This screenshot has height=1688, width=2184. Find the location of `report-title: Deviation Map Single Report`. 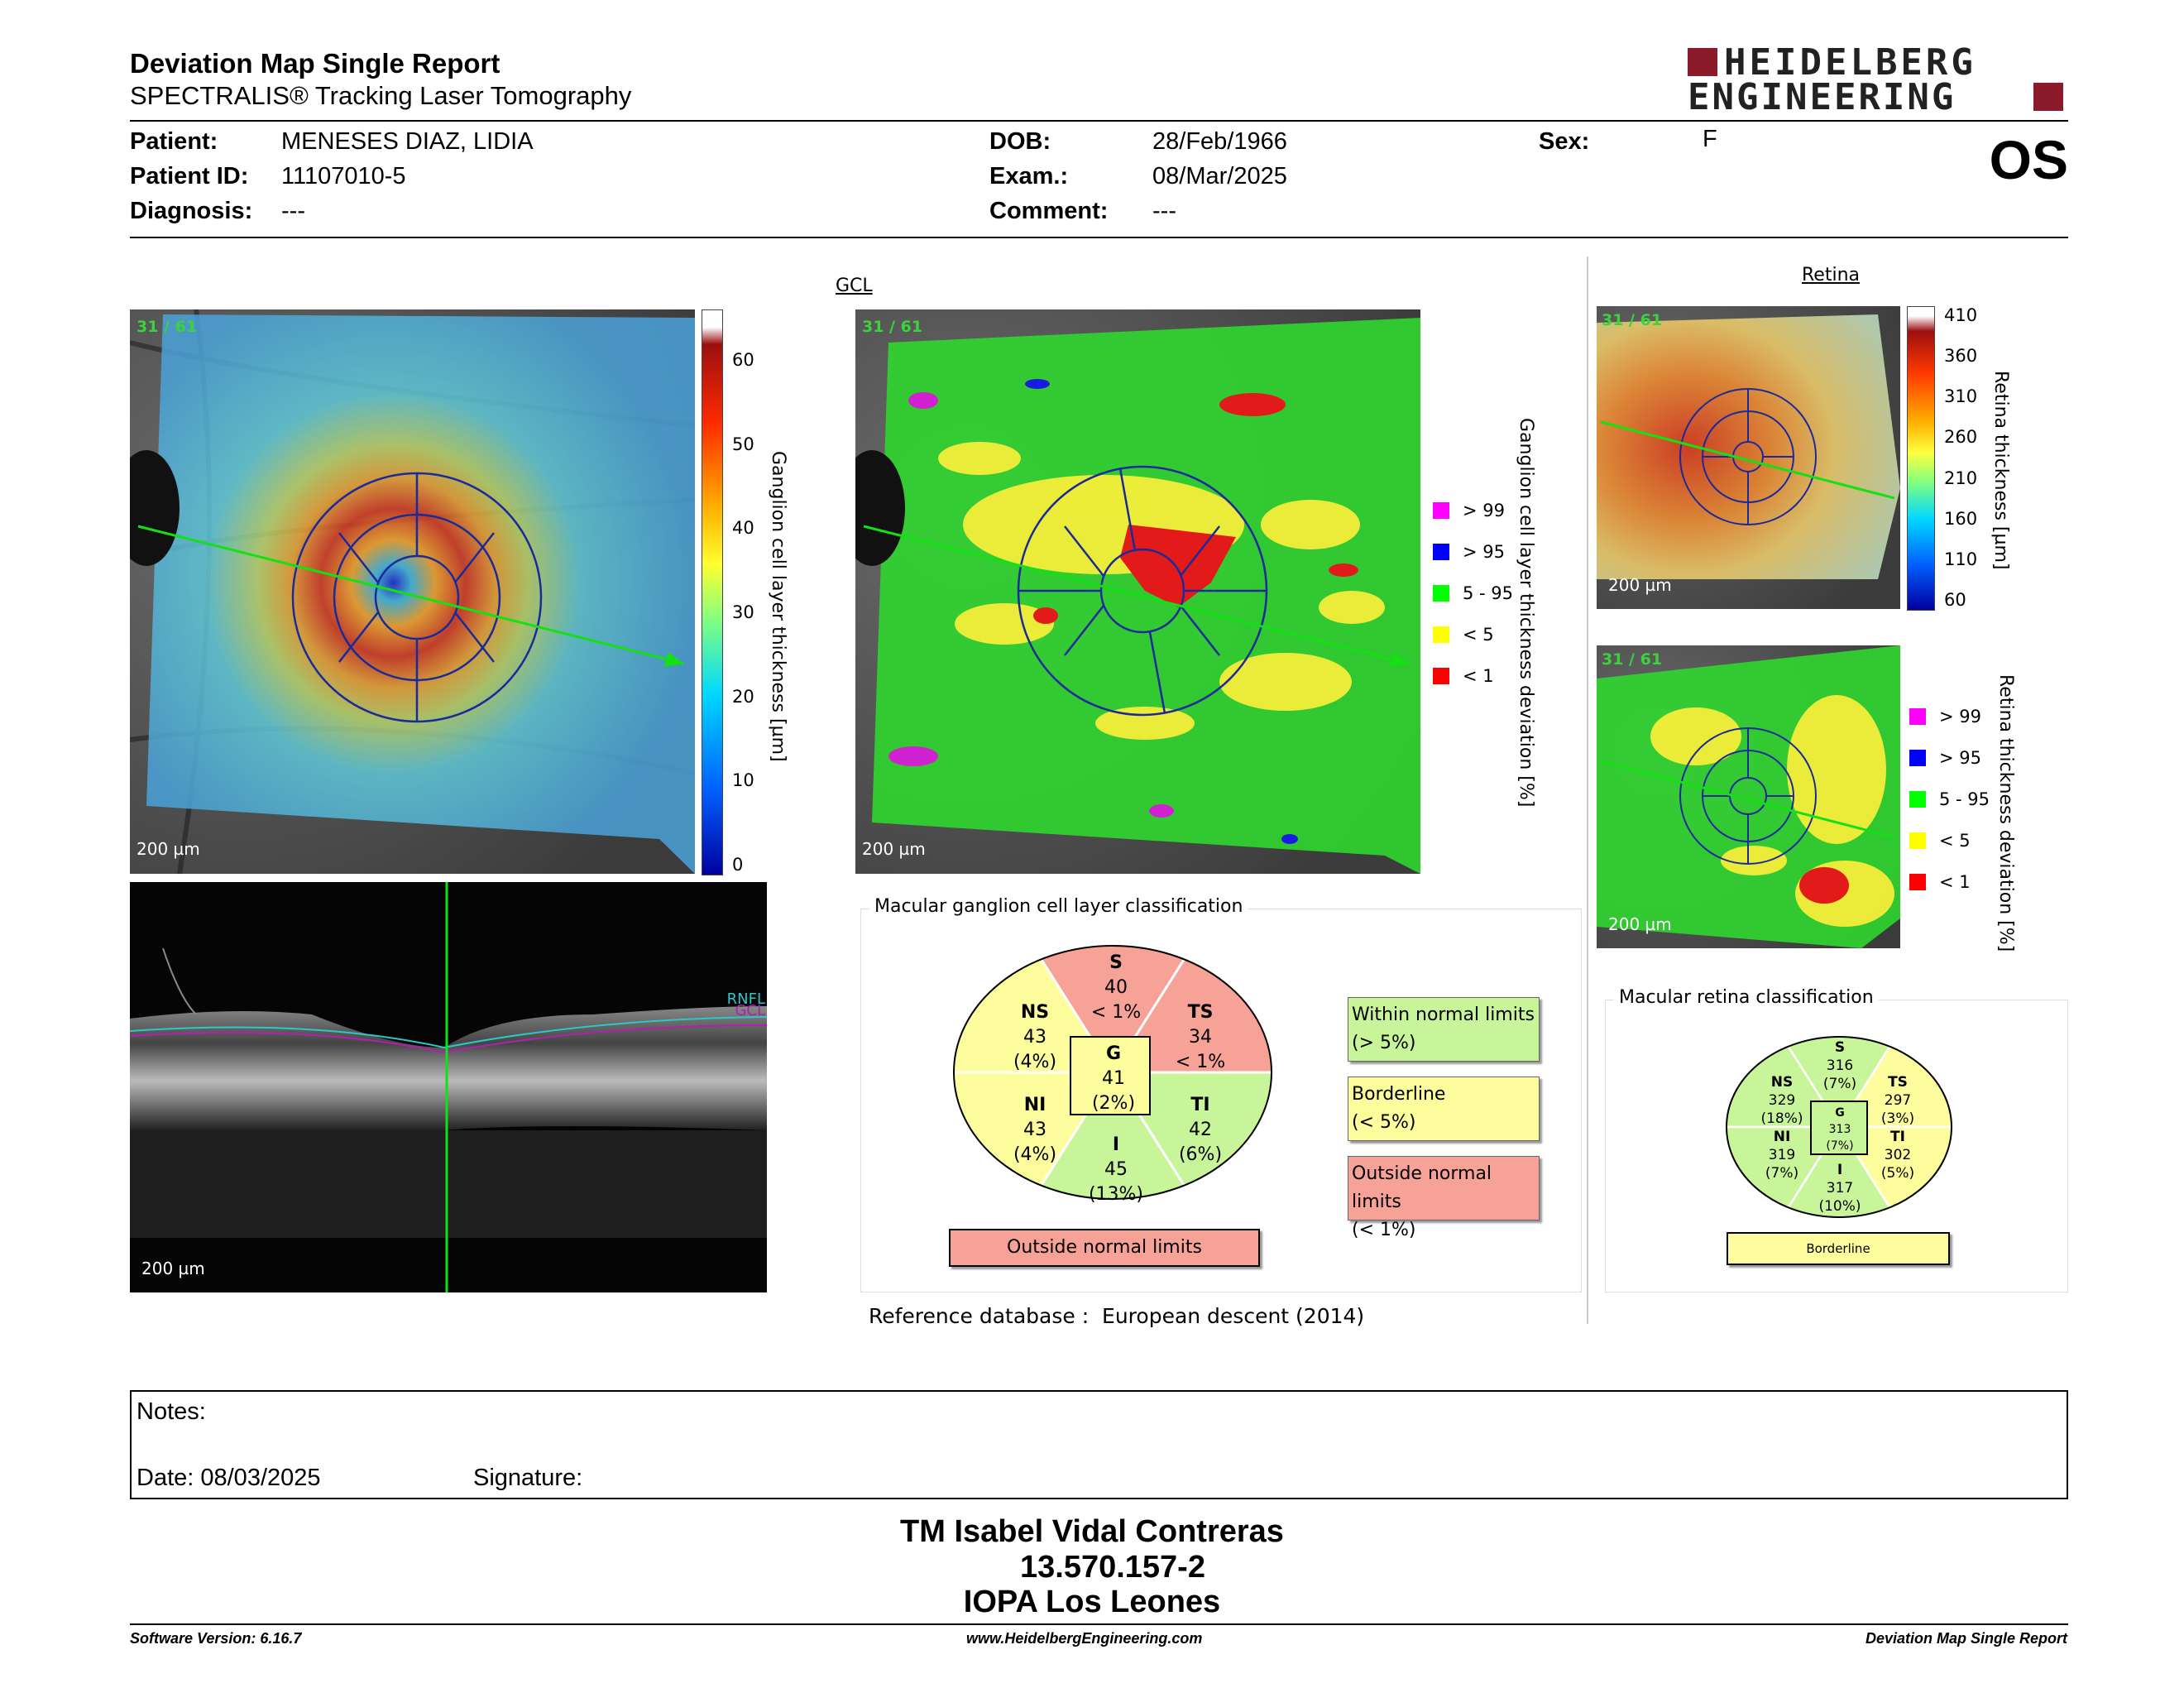

report-title: Deviation Map Single Report is located at coordinates (315, 63).